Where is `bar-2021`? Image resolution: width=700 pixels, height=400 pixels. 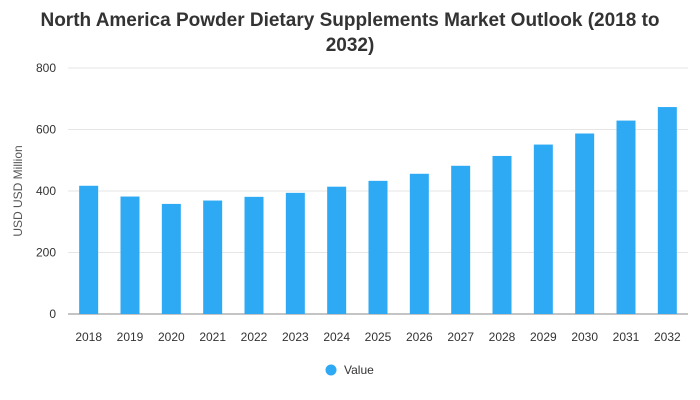 bar-2021 is located at coordinates (213, 257).